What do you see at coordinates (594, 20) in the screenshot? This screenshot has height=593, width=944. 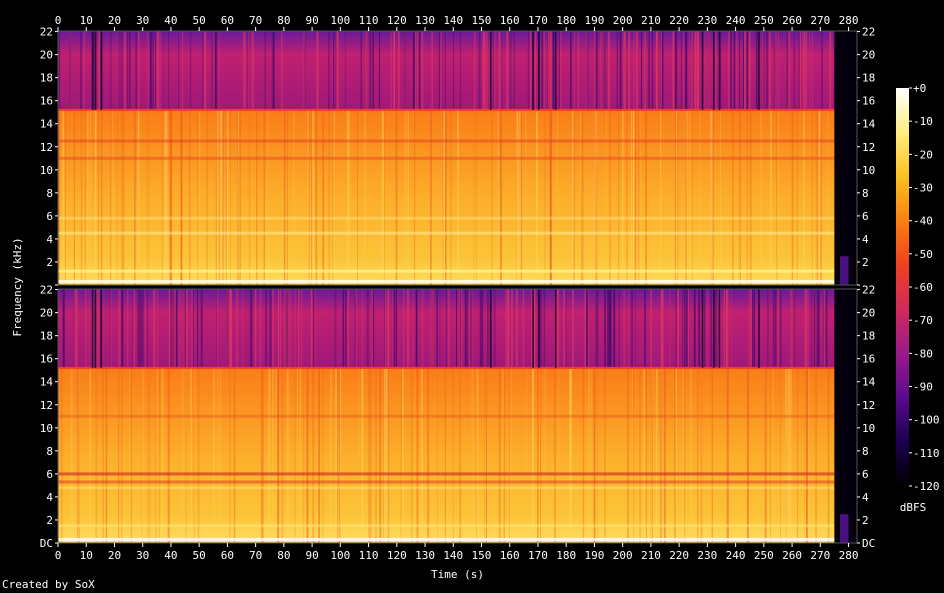 I see `x-tick-label: 190` at bounding box center [594, 20].